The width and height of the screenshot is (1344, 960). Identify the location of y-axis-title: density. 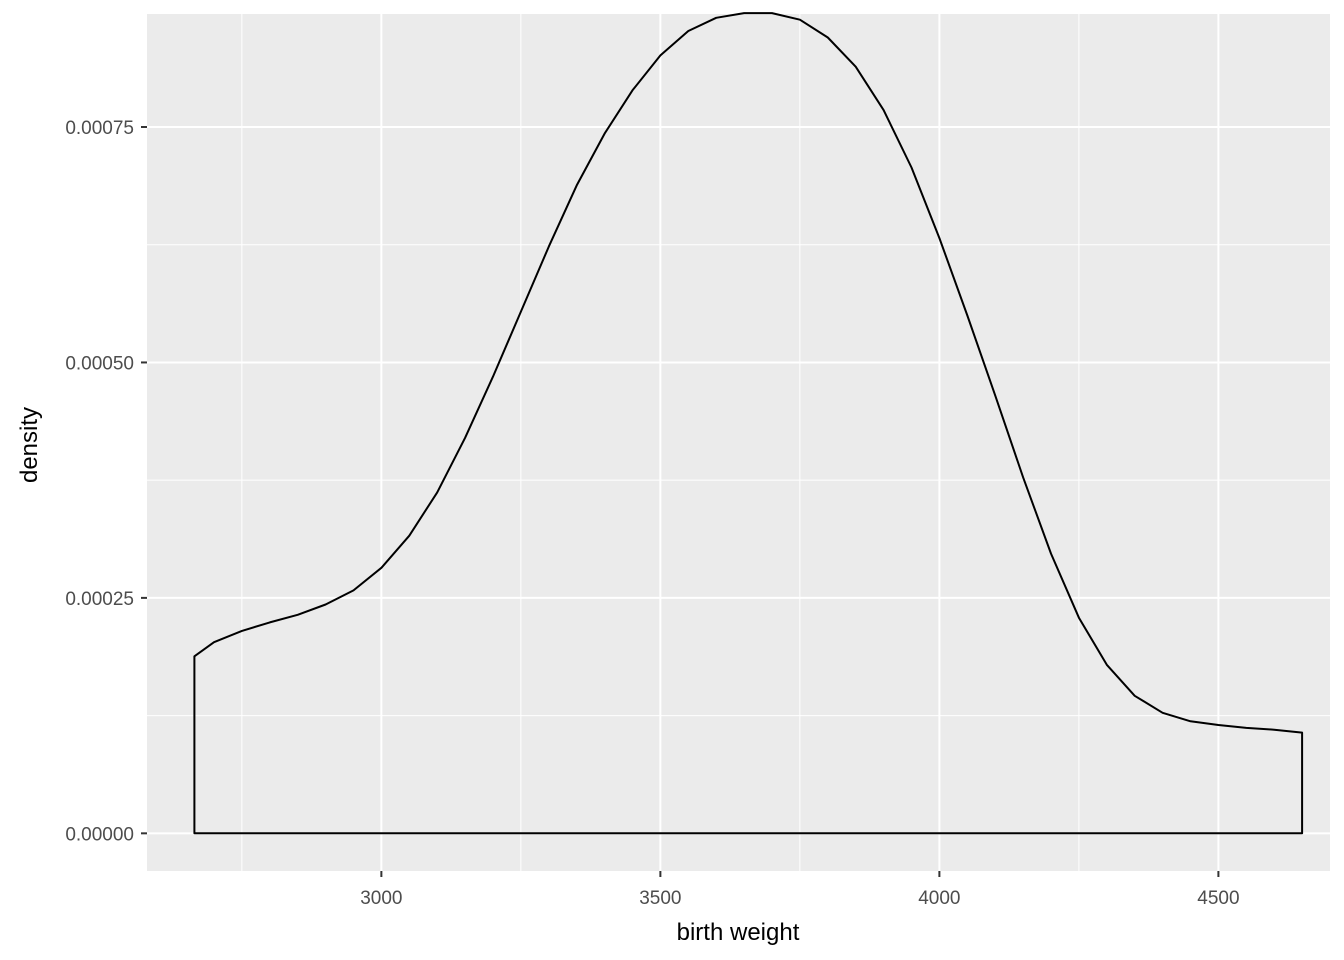
(29, 445).